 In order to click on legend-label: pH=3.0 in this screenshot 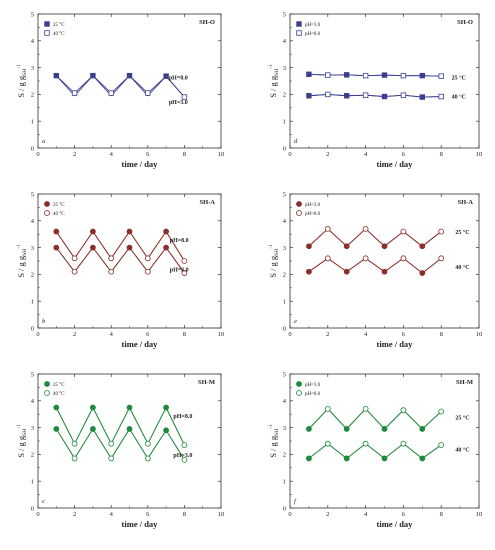, I will do `click(313, 205)`.